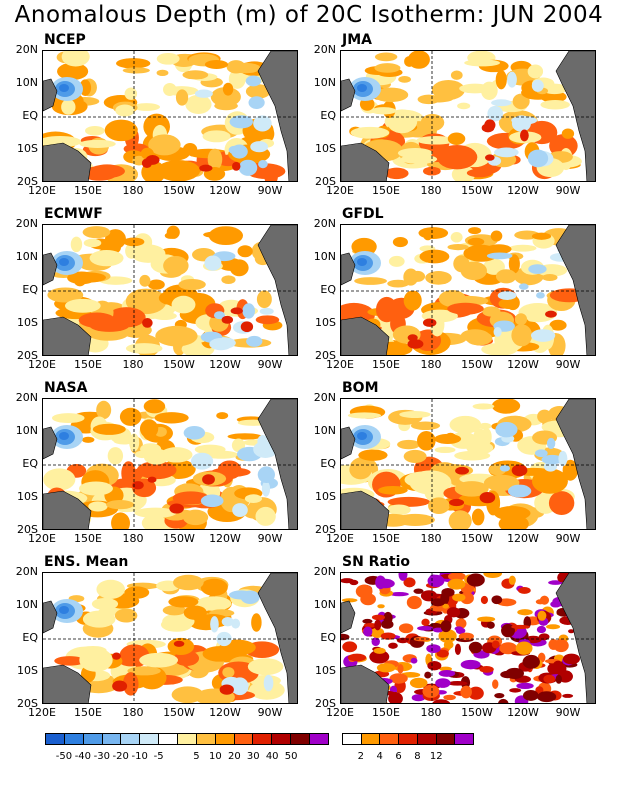 The image size is (618, 800). Describe the element at coordinates (379, 756) in the screenshot. I see `colorbar-tick-label: 4` at that location.